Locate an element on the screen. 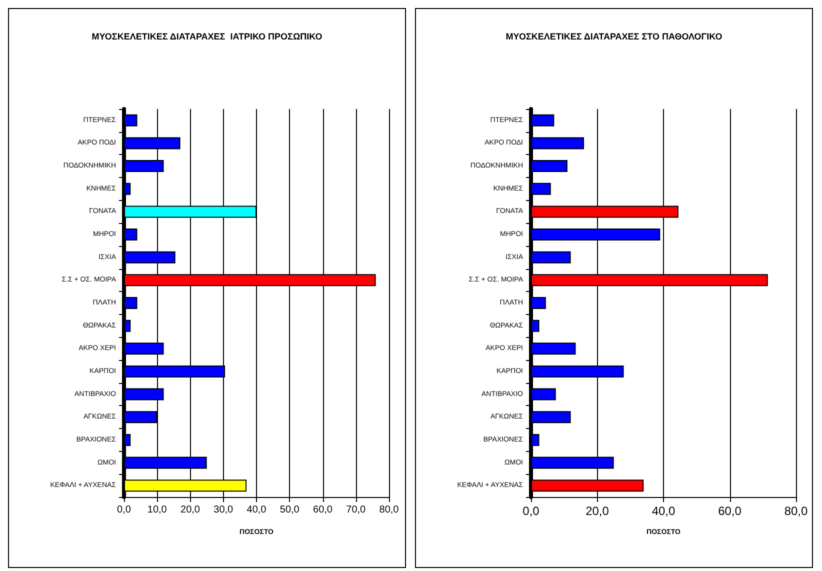 The image size is (822, 571). chart-title: ΜΥΟΣΚΕΛΕΤΙΚΕΣ ΔΙΑΤΑΡΑΧΕΣ ΣΤΟ ΠΑΘΟΛΟΓΙΚΟ is located at coordinates (614, 37).